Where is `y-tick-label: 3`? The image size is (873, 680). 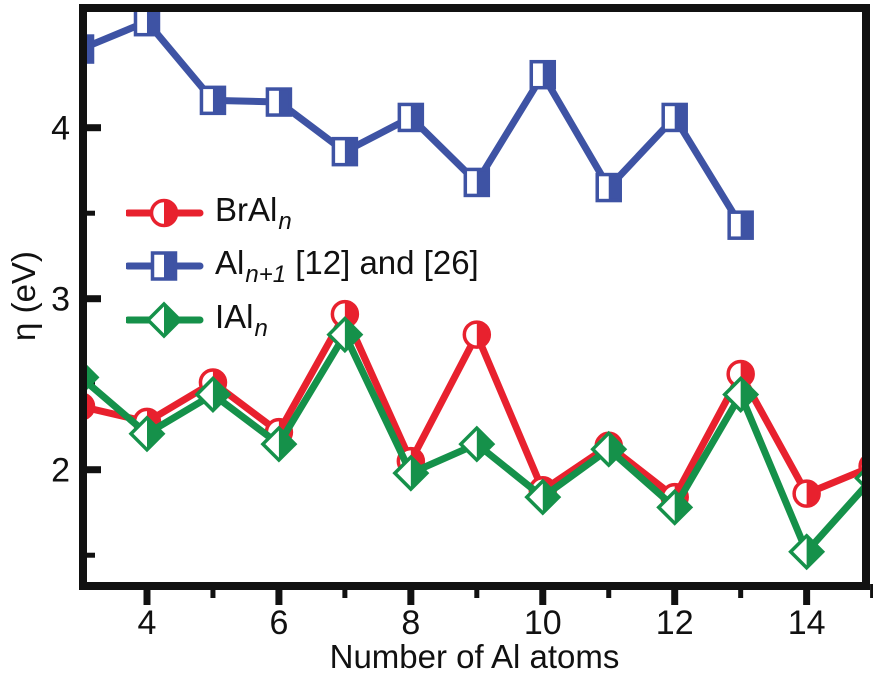 y-tick-label: 3 is located at coordinates (60, 300).